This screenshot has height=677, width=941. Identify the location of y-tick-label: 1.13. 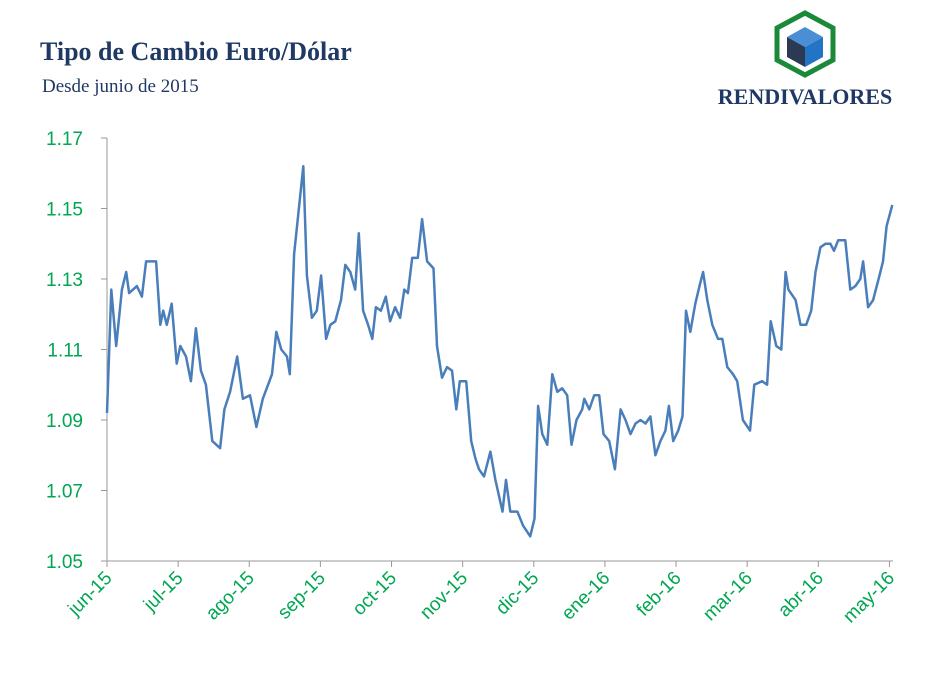
(64, 280).